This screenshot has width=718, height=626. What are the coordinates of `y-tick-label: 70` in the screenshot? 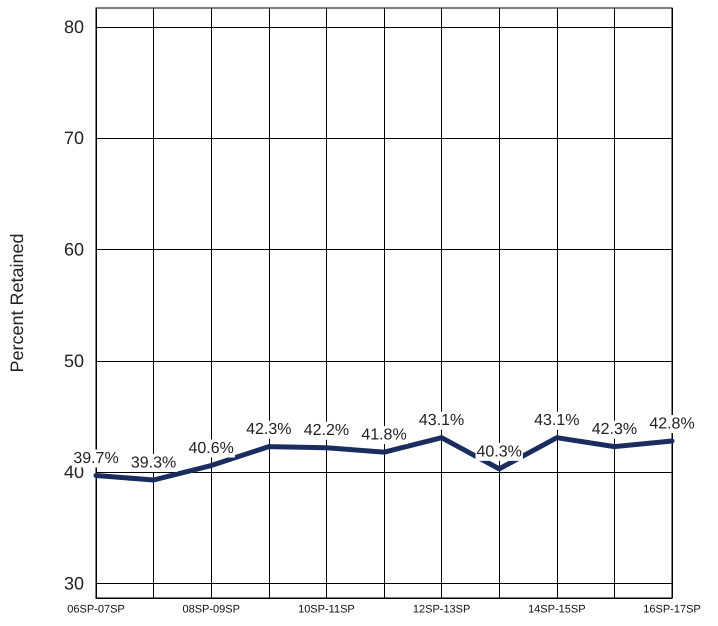 It's located at (74, 138).